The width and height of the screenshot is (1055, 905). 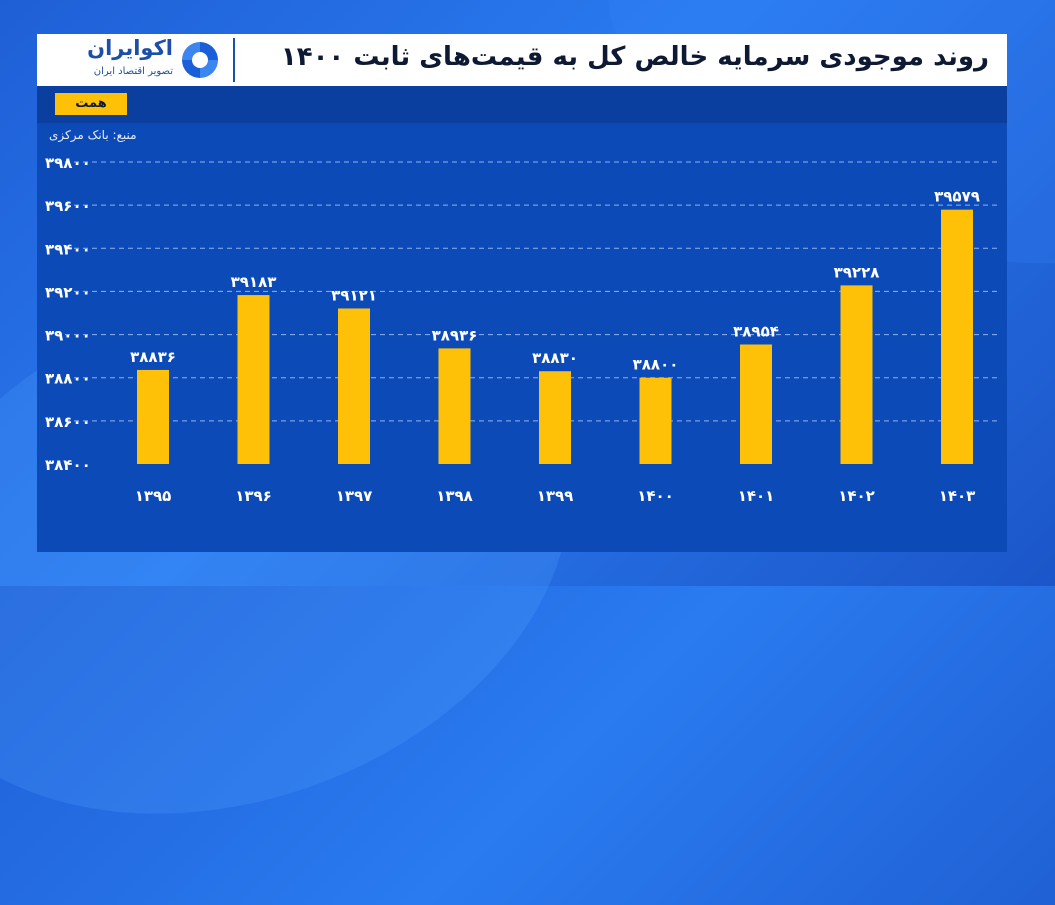 I want to click on data-label: ۳۹۲۲۸, so click(x=857, y=272).